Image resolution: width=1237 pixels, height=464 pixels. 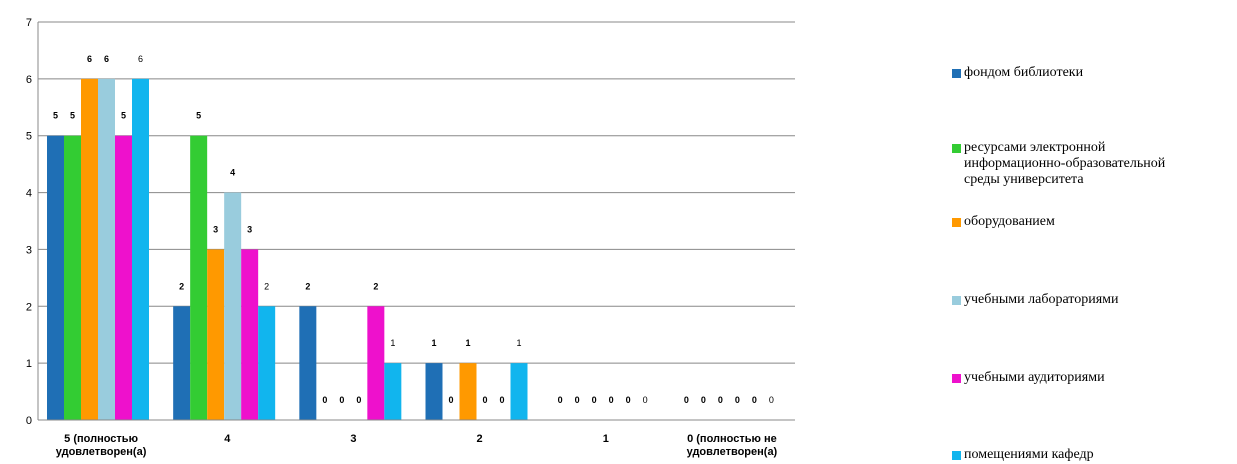 I want to click on legend-item: помещениями кафедр, so click(x=1093, y=455).